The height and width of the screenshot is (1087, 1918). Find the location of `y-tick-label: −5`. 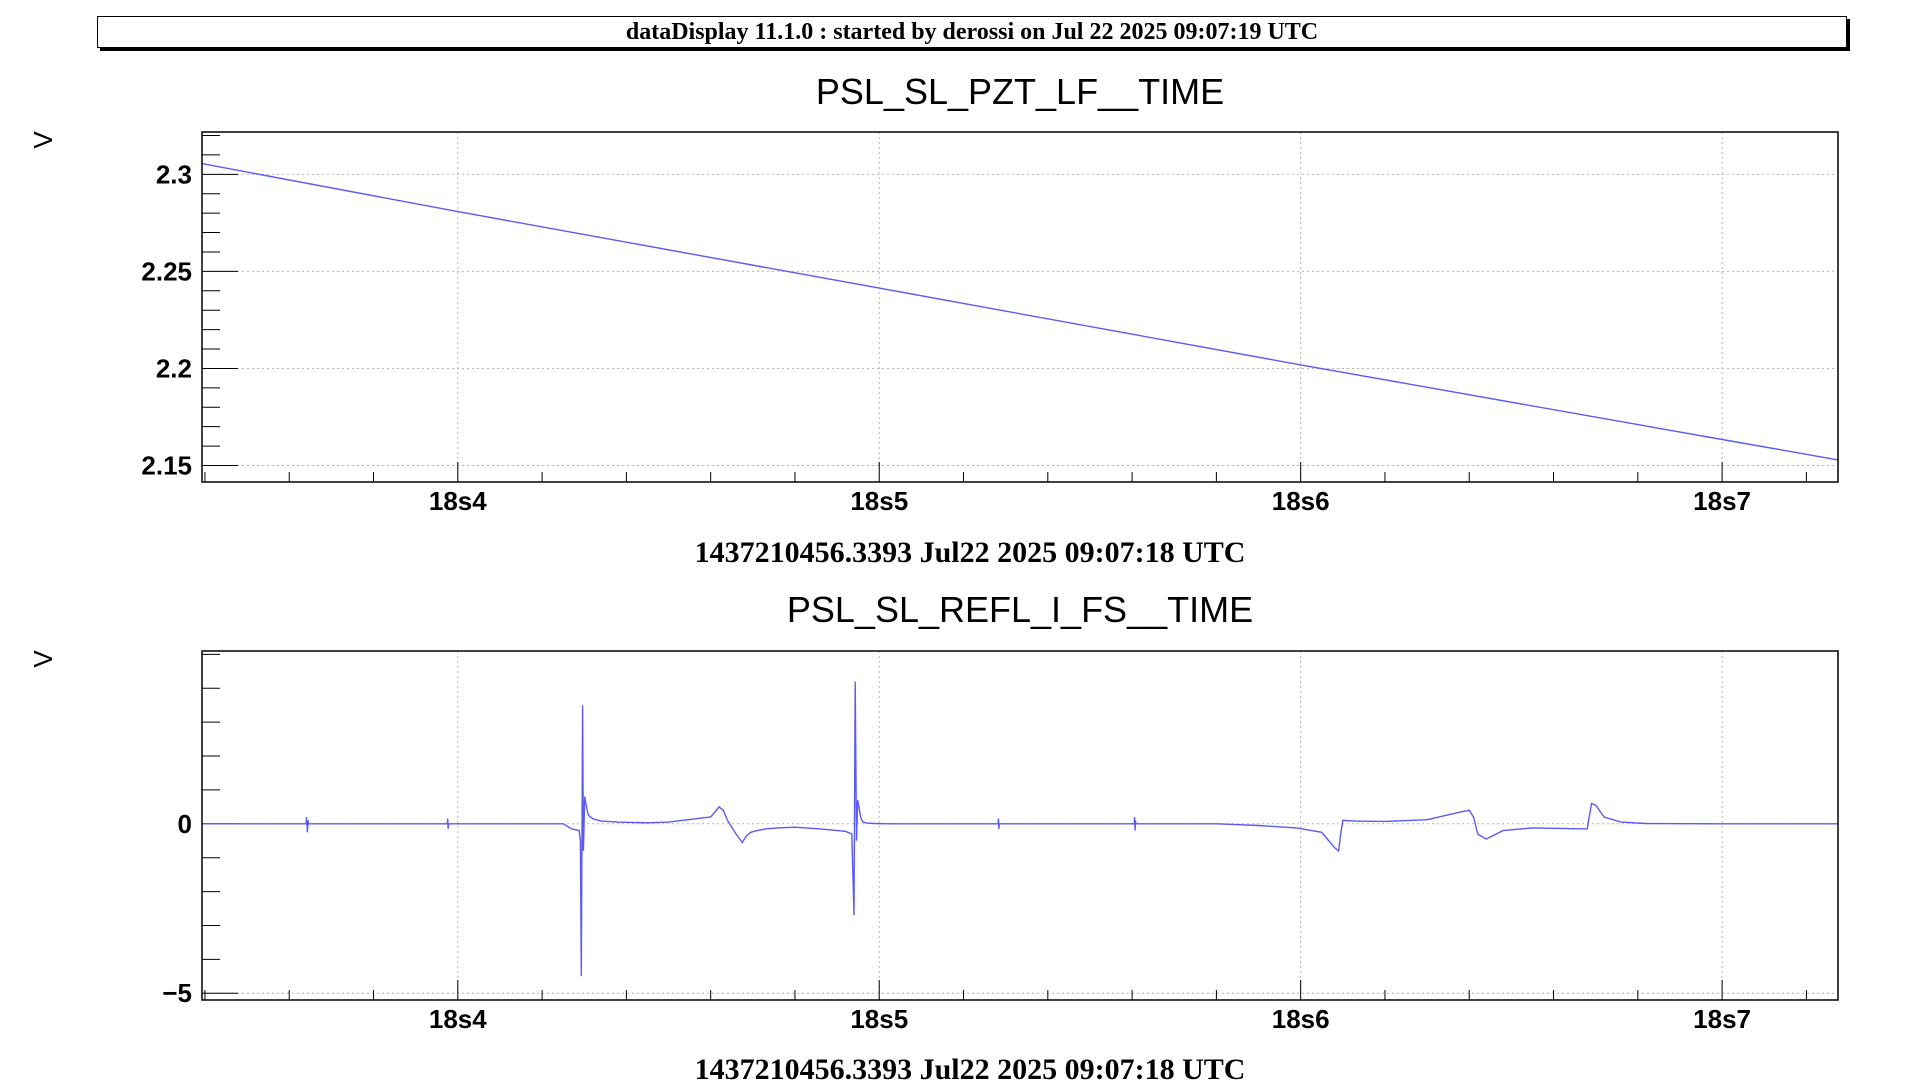

y-tick-label: −5 is located at coordinates (177, 993).